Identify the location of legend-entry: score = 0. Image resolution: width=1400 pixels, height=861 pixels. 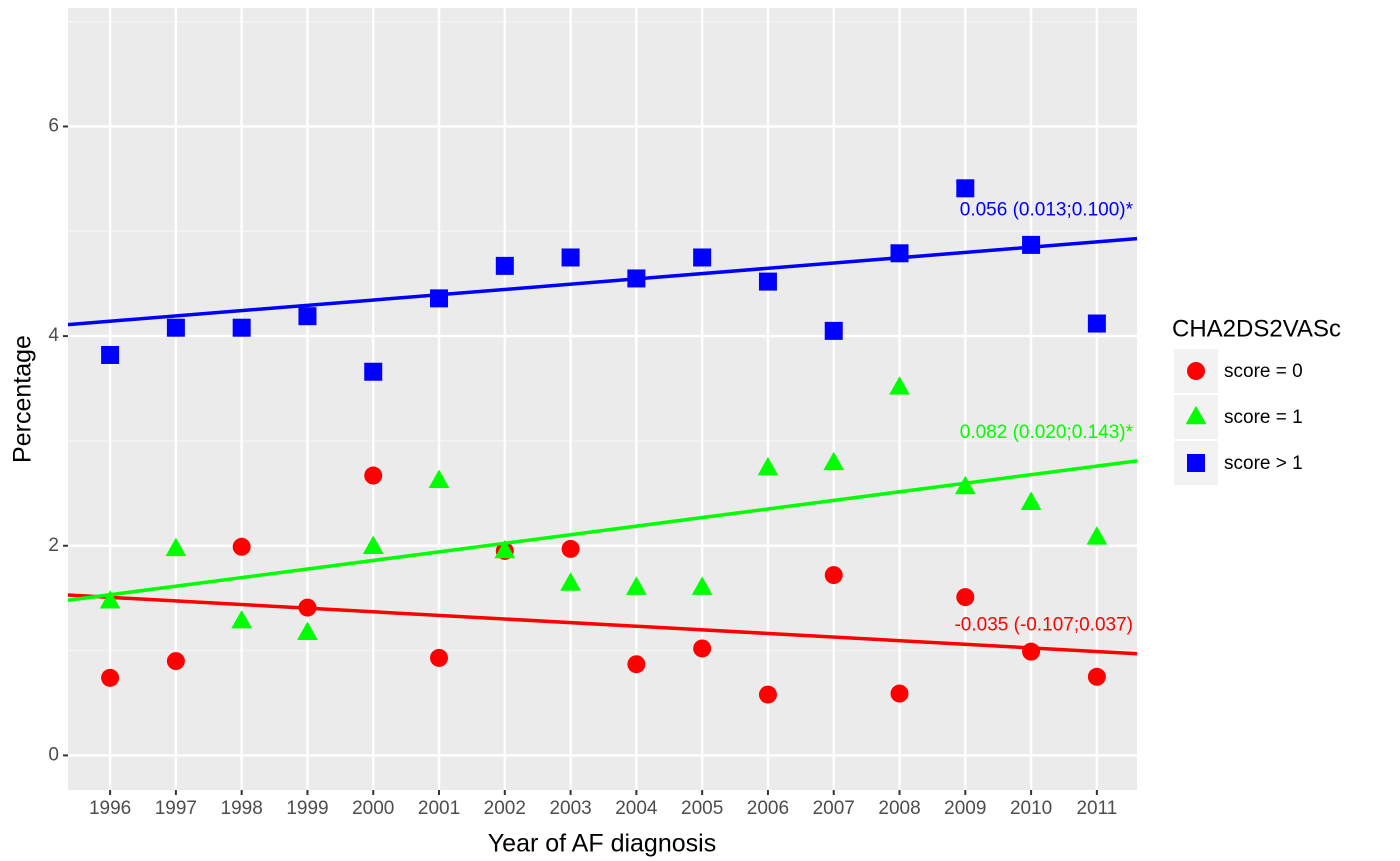
(1238, 371).